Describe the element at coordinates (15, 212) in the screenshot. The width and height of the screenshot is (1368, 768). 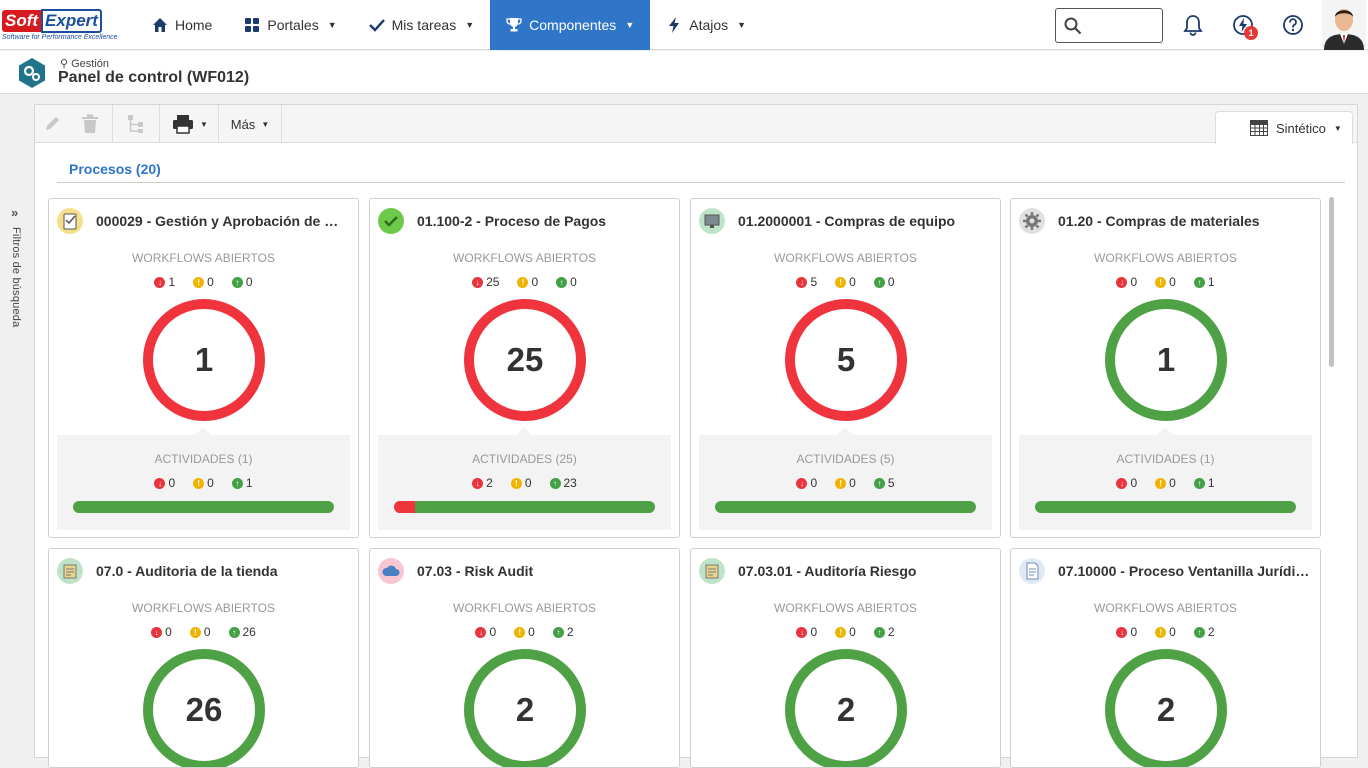
I see `expand-chevron-icon: »` at that location.